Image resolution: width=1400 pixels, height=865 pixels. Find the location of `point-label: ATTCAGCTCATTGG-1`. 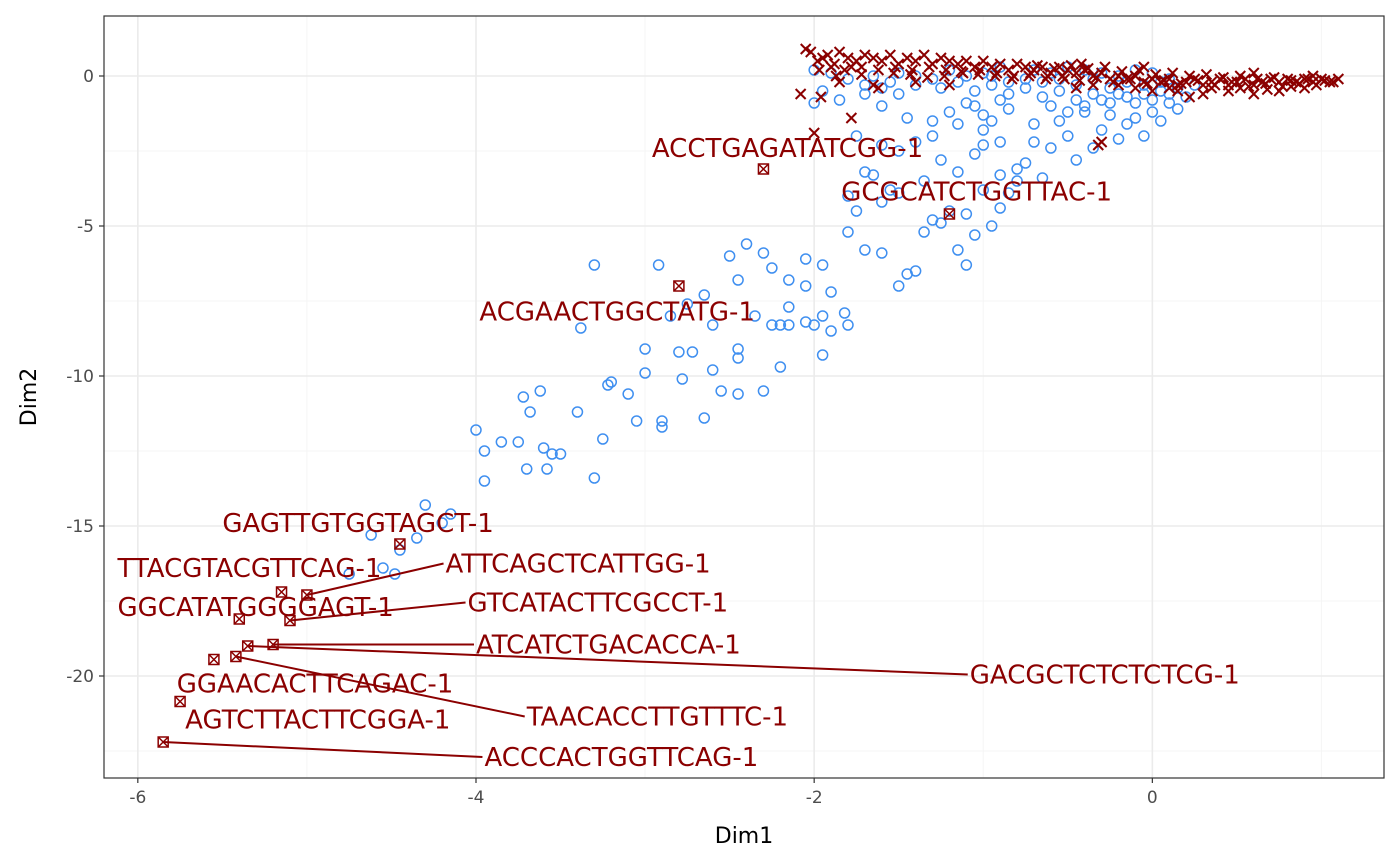

point-label: ATTCAGCTCATTGG-1 is located at coordinates (578, 565).